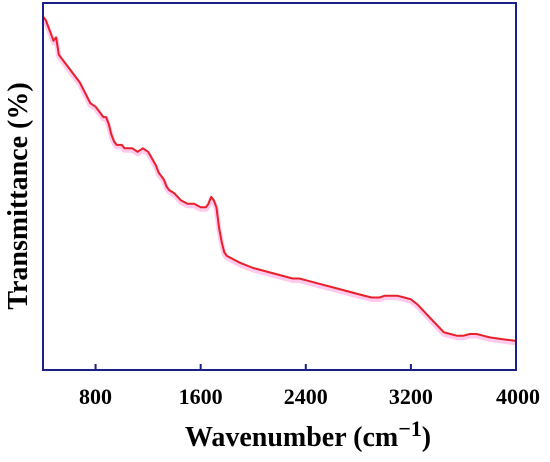 The image size is (550, 462). Describe the element at coordinates (95, 396) in the screenshot. I see `x-tick-label: 800` at that location.